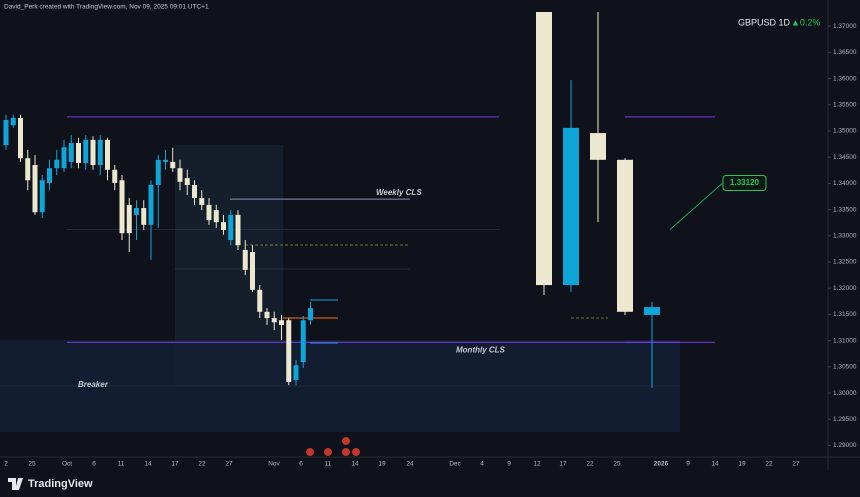 The image size is (860, 497). What do you see at coordinates (229, 464) in the screenshot?
I see `x-tick-label: 27` at bounding box center [229, 464].